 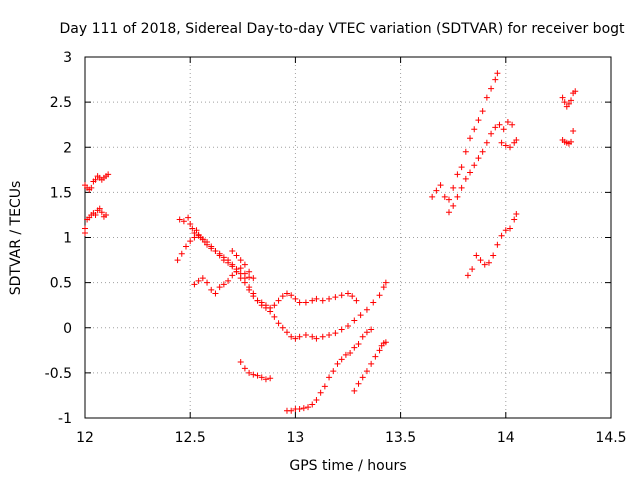 What do you see at coordinates (506, 438) in the screenshot?
I see `x-tick-label: 14` at bounding box center [506, 438].